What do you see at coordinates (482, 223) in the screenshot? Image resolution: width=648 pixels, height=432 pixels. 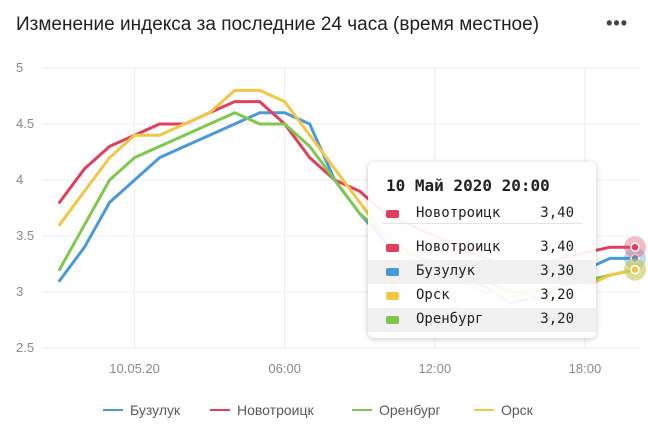 I see `tooltip-divider` at bounding box center [482, 223].